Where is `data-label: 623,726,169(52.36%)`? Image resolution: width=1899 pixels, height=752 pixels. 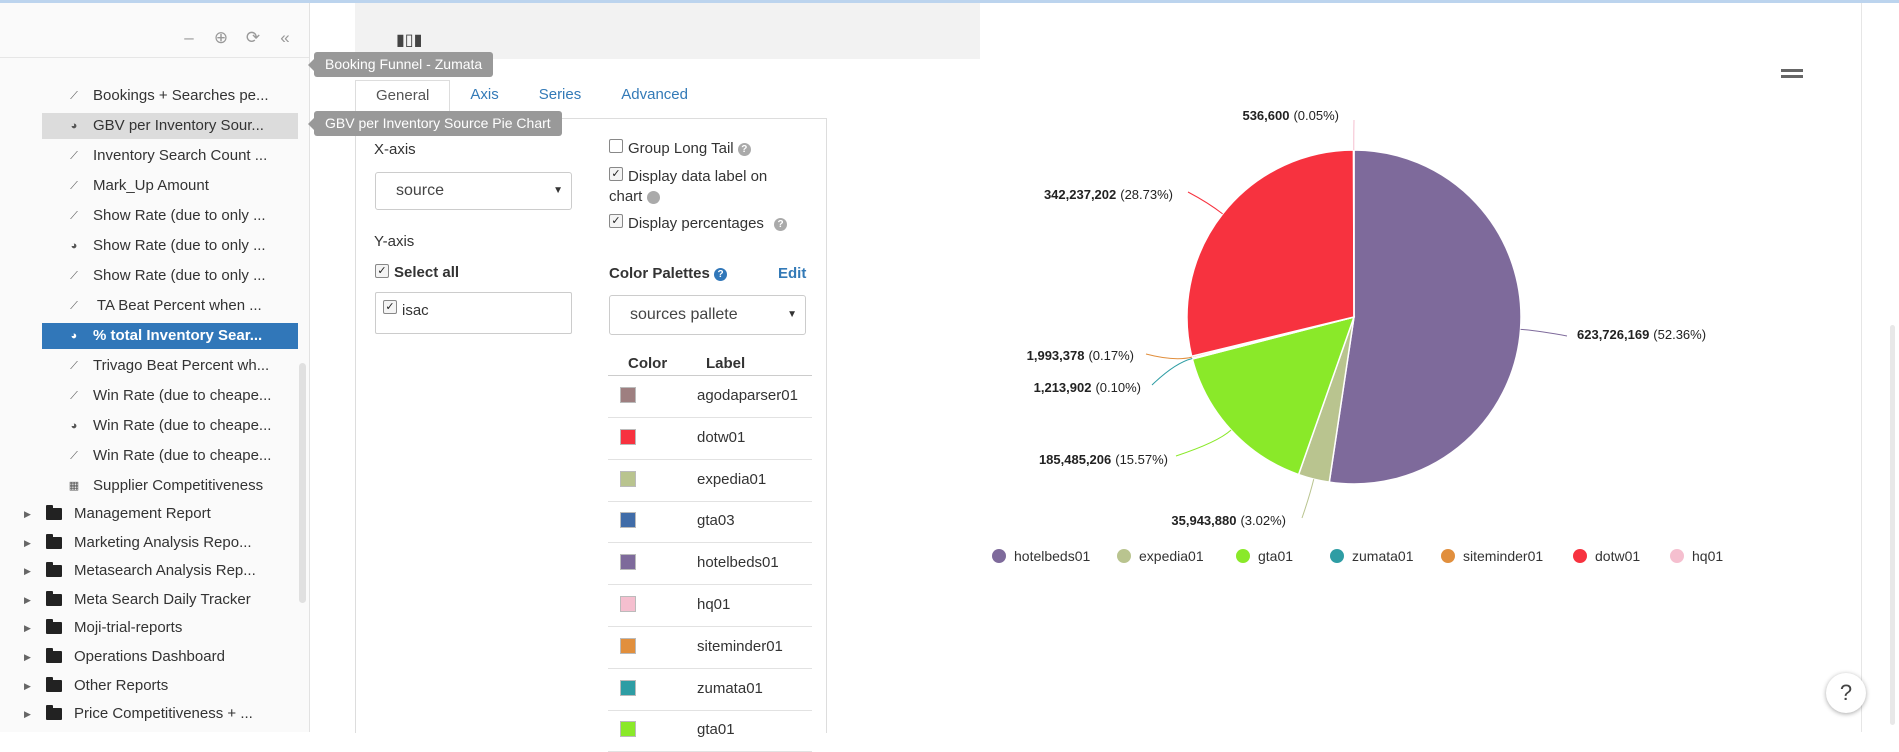
data-label: 623,726,169(52.36%) is located at coordinates (1641, 334).